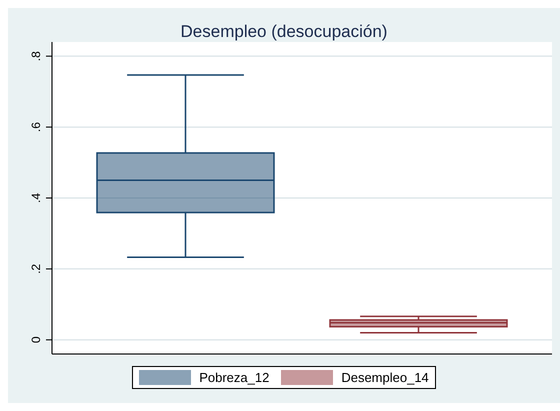  What do you see at coordinates (284, 32) in the screenshot?
I see `chart-title: Desempleo (desocupación)` at bounding box center [284, 32].